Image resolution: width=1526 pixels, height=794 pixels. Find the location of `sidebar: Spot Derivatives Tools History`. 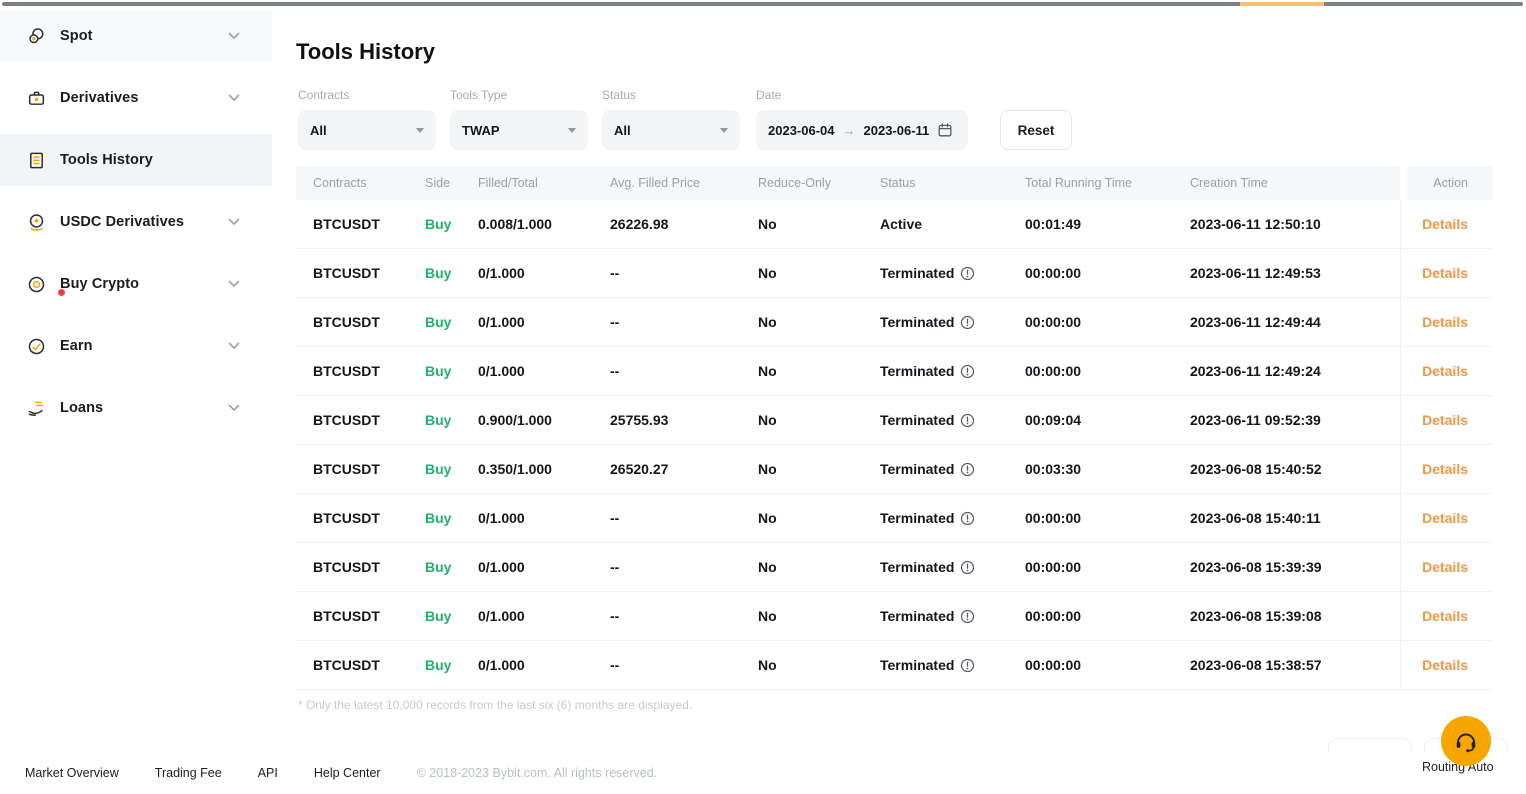

sidebar: Spot Derivatives Tools History is located at coordinates (136, 227).